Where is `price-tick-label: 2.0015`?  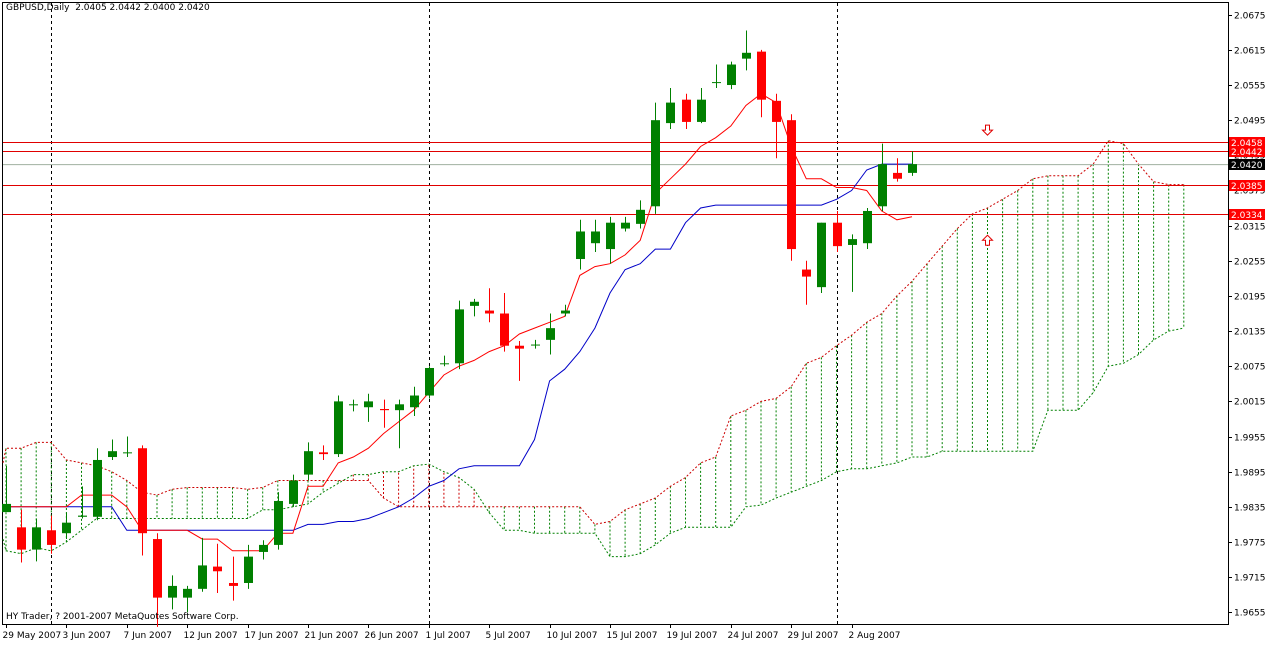
price-tick-label: 2.0015 is located at coordinates (1250, 403).